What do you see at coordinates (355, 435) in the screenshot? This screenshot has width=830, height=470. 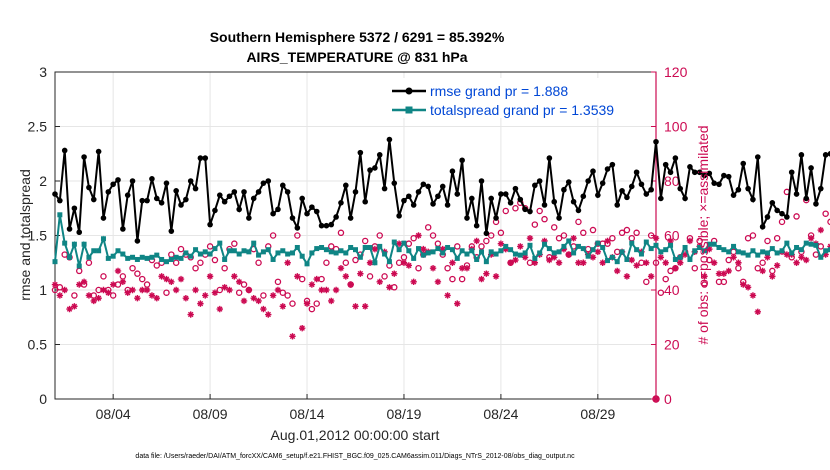 I see `x-axis-label: Aug.01,2012 00:00:00 start` at bounding box center [355, 435].